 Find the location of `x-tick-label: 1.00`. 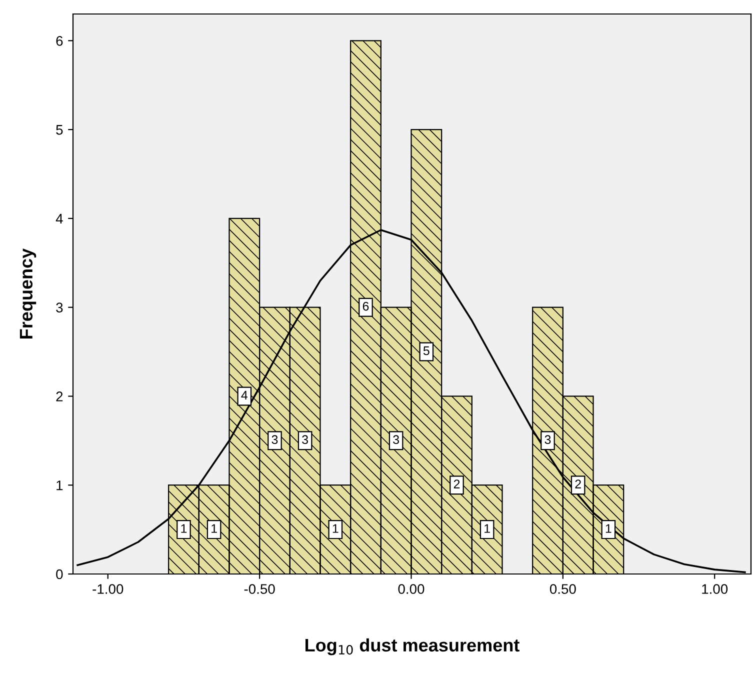

x-tick-label: 1.00 is located at coordinates (715, 589).